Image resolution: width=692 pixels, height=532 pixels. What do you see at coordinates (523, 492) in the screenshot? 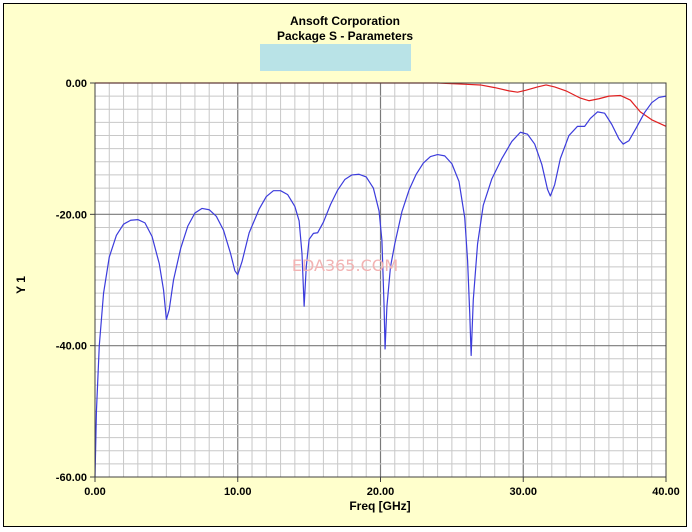
I see `x-tick-label: 30.00` at bounding box center [523, 492].